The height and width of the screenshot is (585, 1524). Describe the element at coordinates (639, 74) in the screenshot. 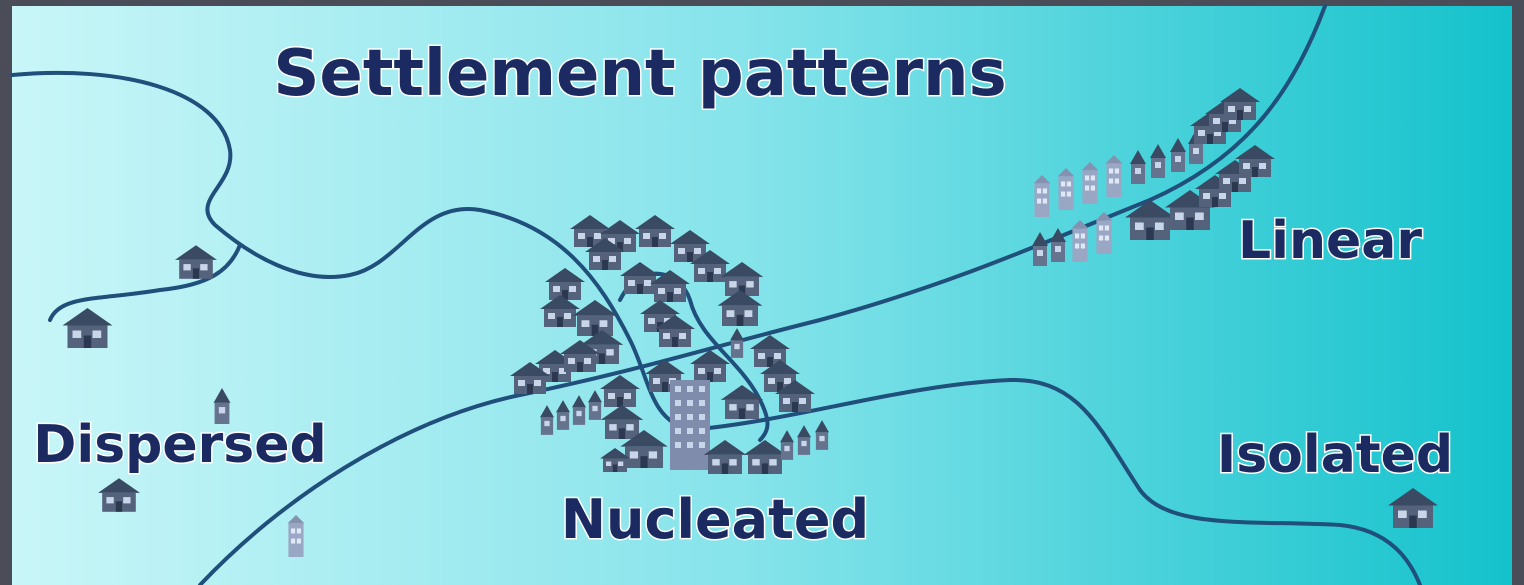

I see `title: Settlement patterns` at that location.